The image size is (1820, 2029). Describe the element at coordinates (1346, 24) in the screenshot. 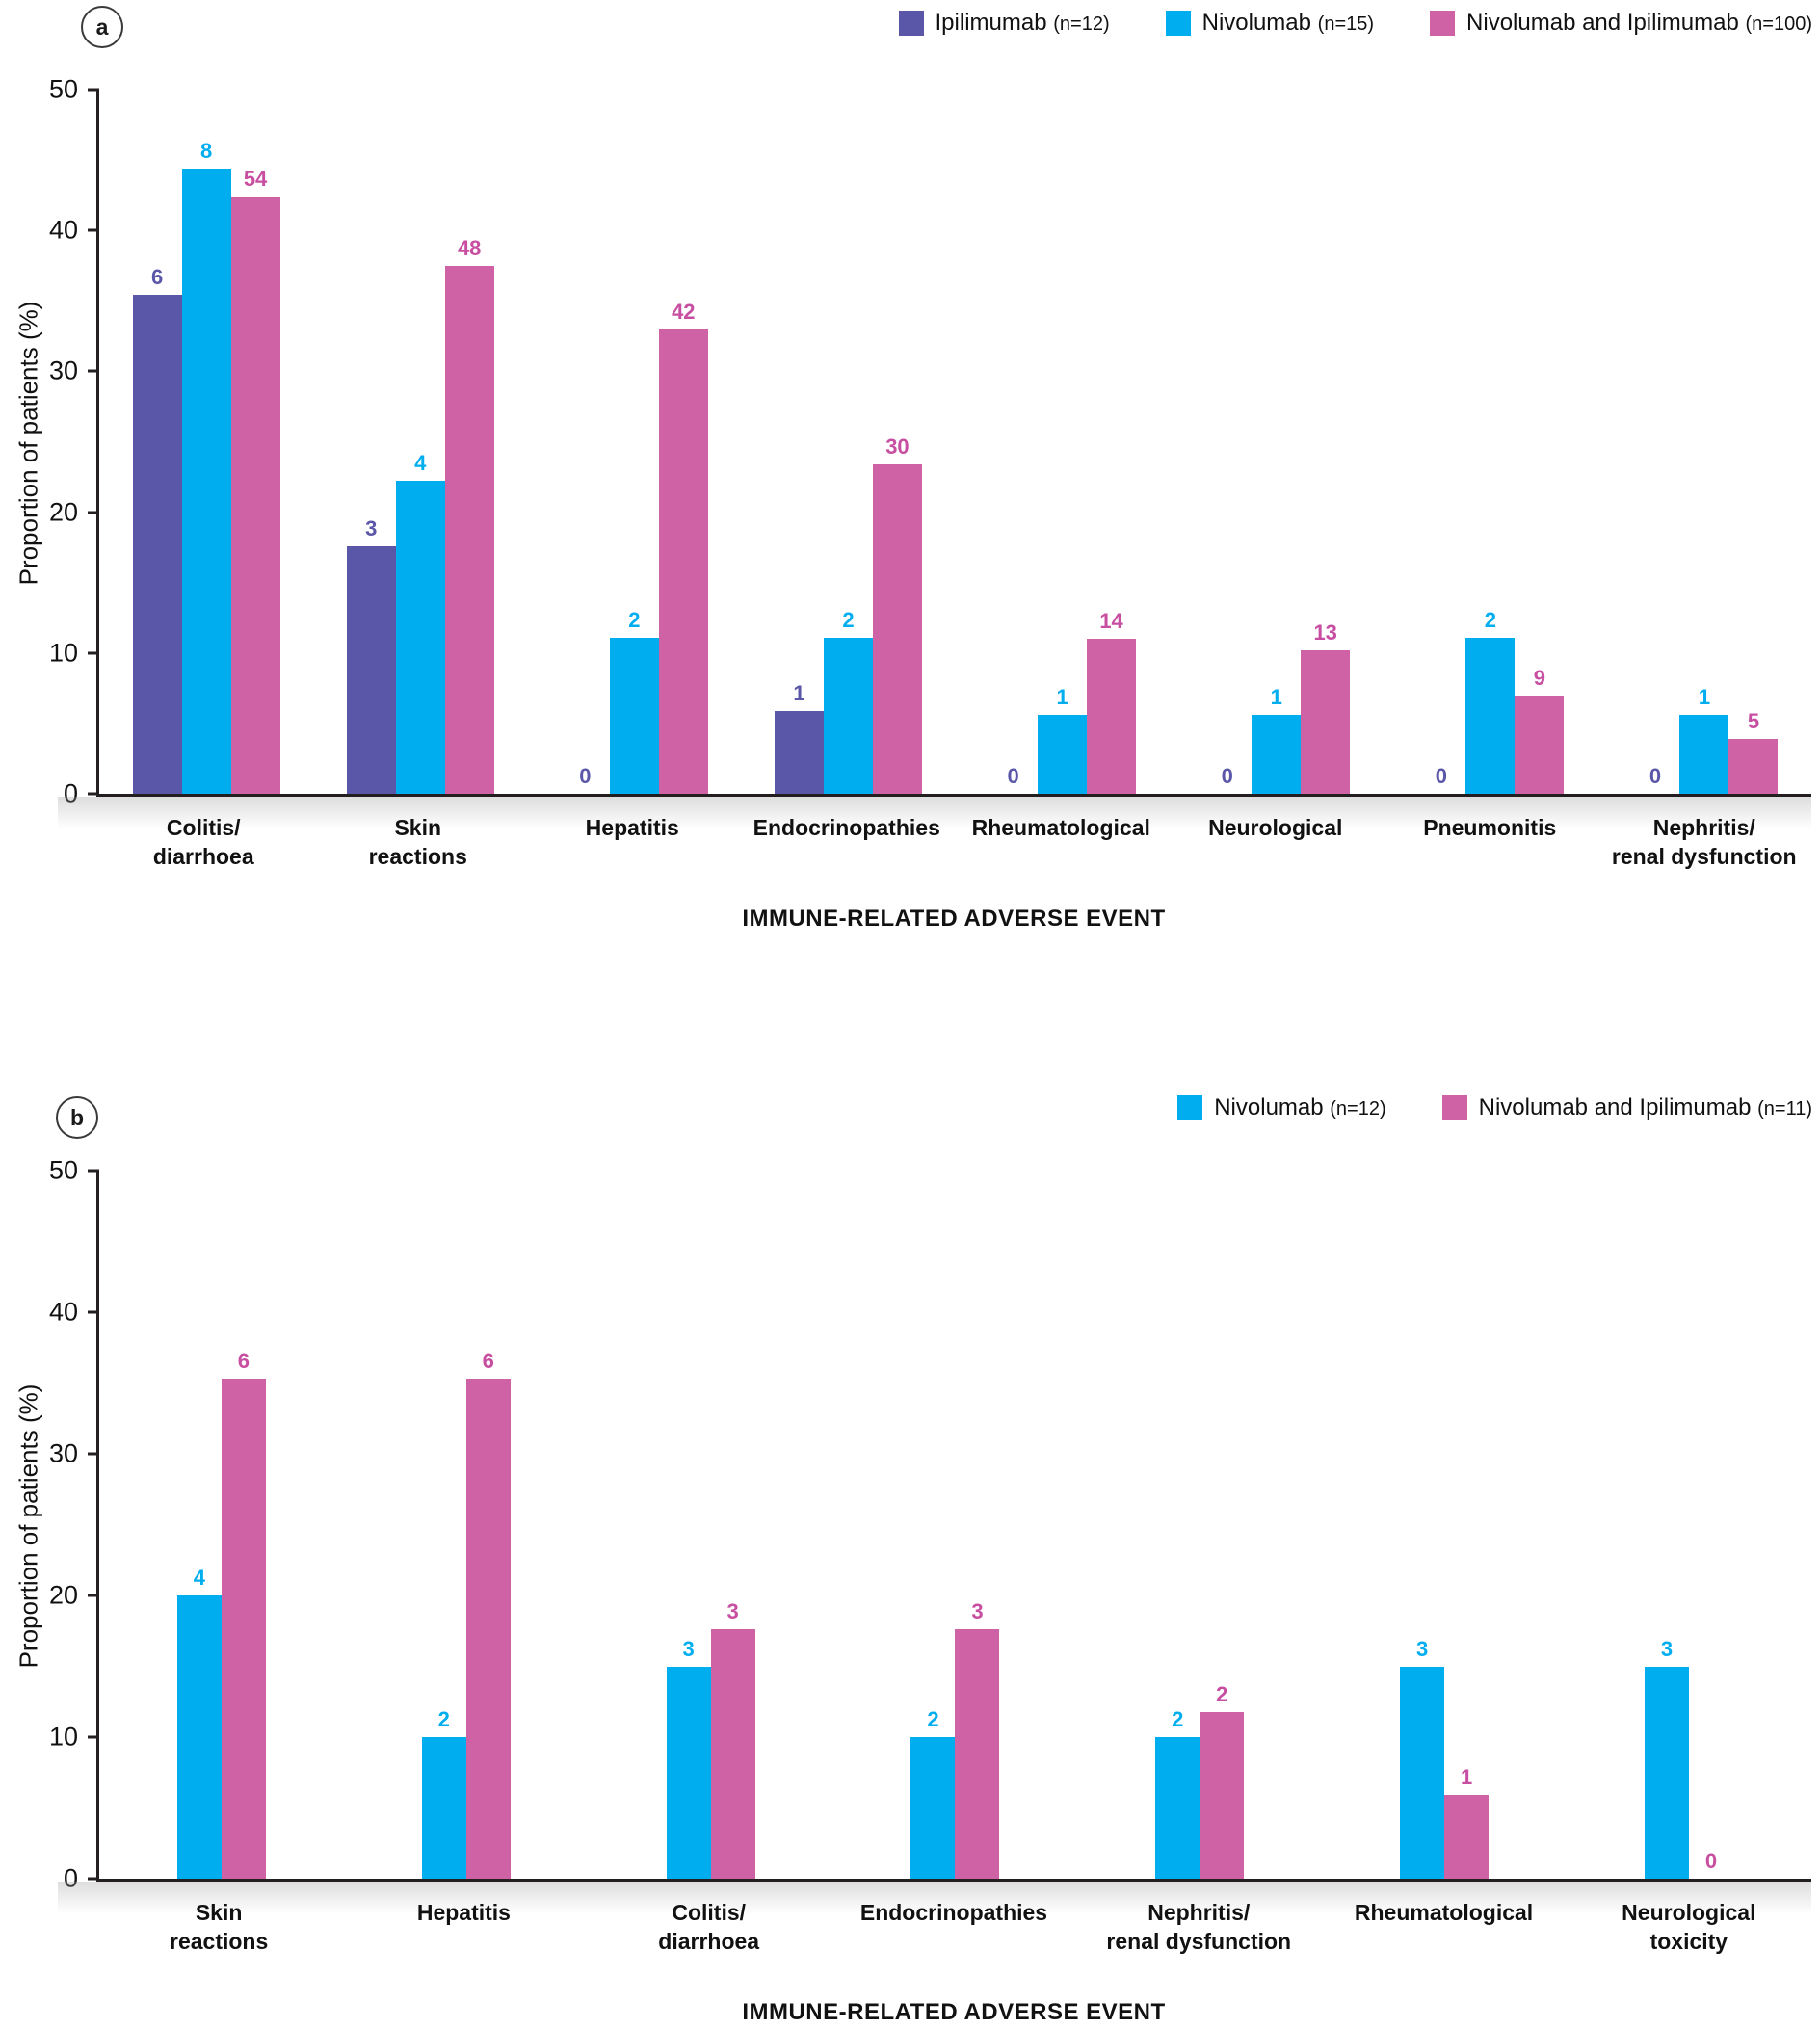

I see `legend-series-n: (n=15)` at that location.